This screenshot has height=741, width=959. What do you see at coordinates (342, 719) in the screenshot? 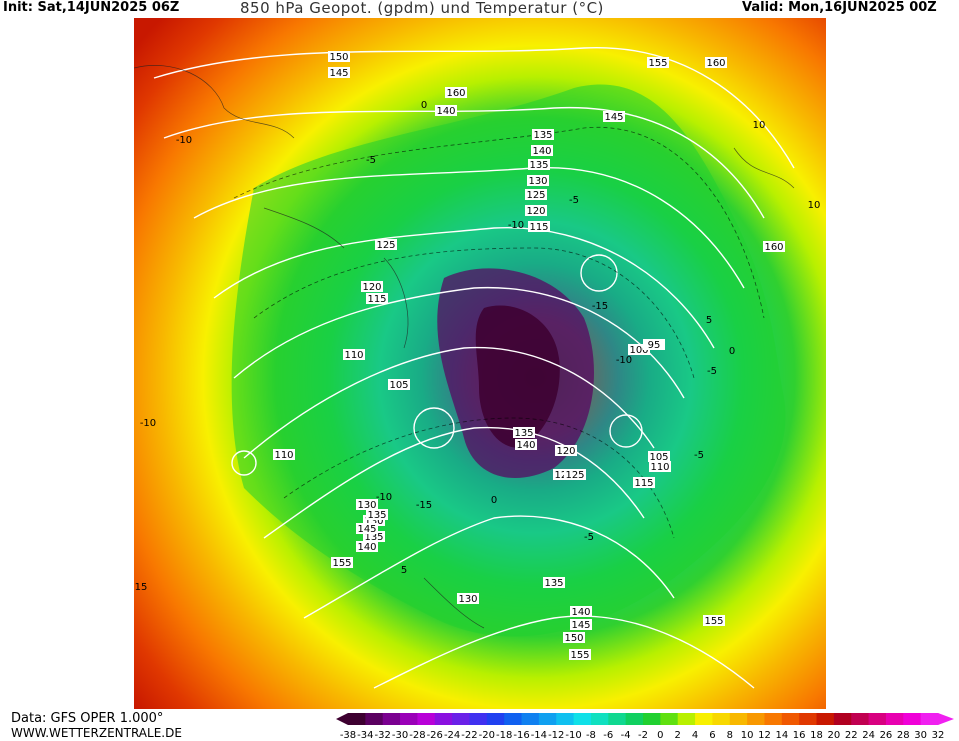
I see `colorbar-arrow-low` at bounding box center [342, 719].